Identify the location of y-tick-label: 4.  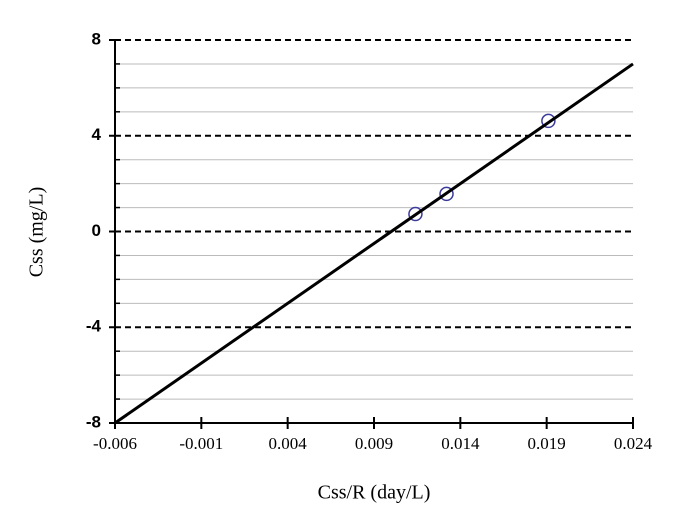
(97, 134).